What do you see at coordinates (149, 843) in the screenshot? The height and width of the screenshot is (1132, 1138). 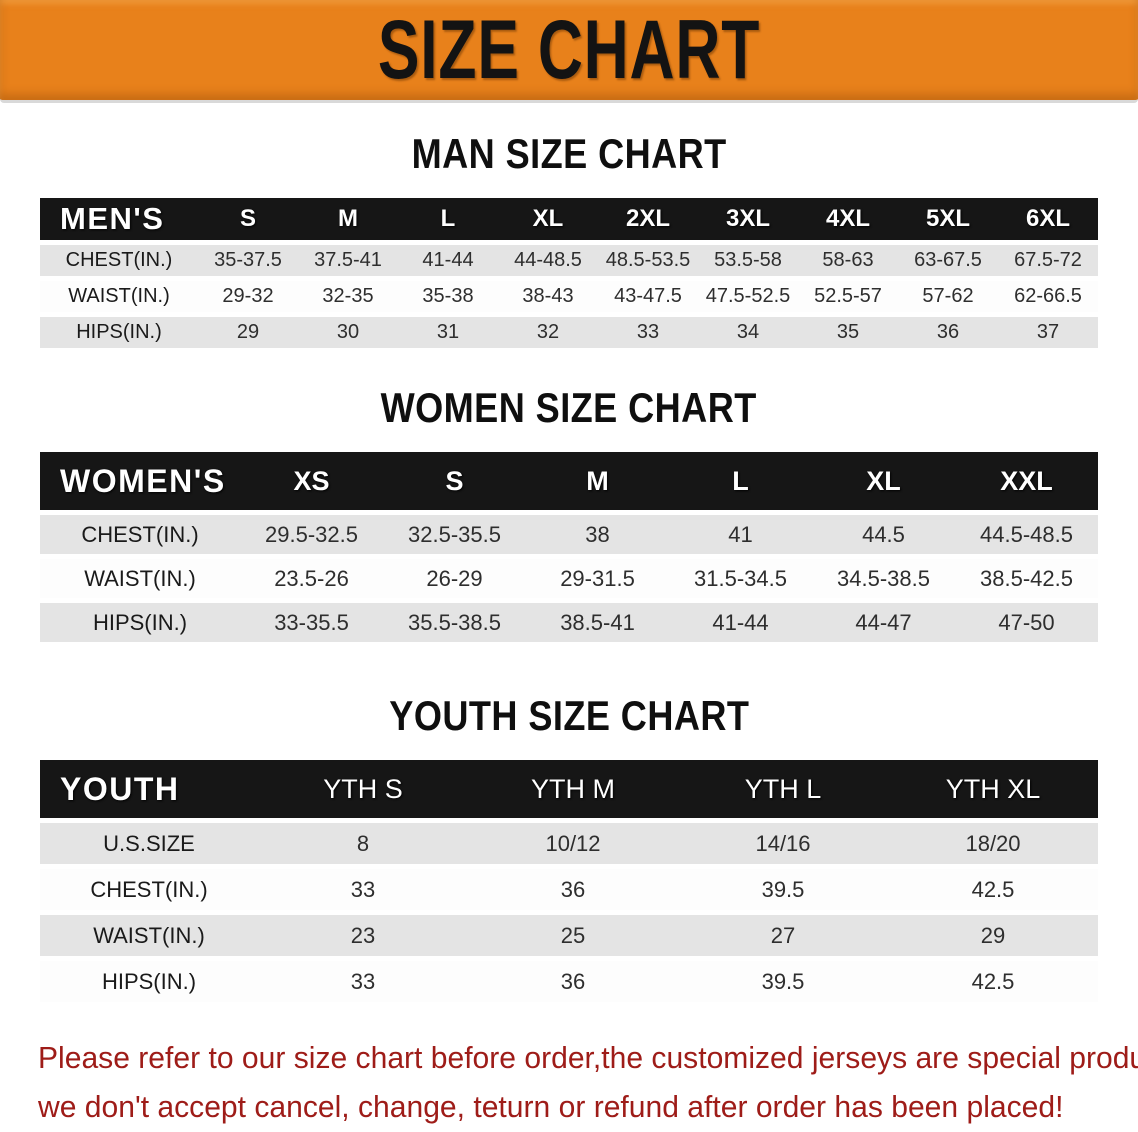 I see `row-label: U.S.SIZE` at bounding box center [149, 843].